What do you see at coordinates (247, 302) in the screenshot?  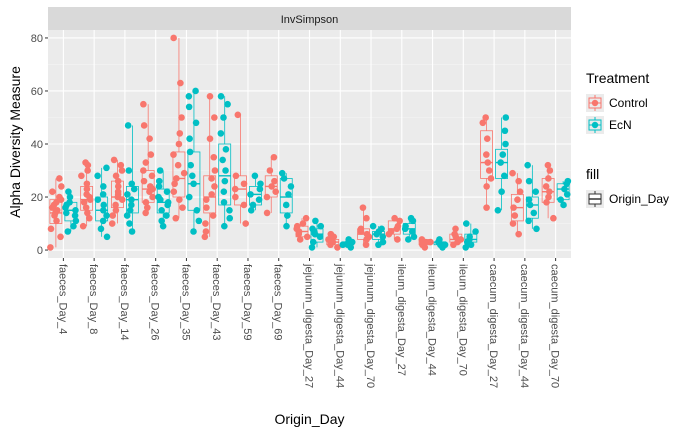 I see `x-tick-label: faeces_Day_59` at bounding box center [247, 302].